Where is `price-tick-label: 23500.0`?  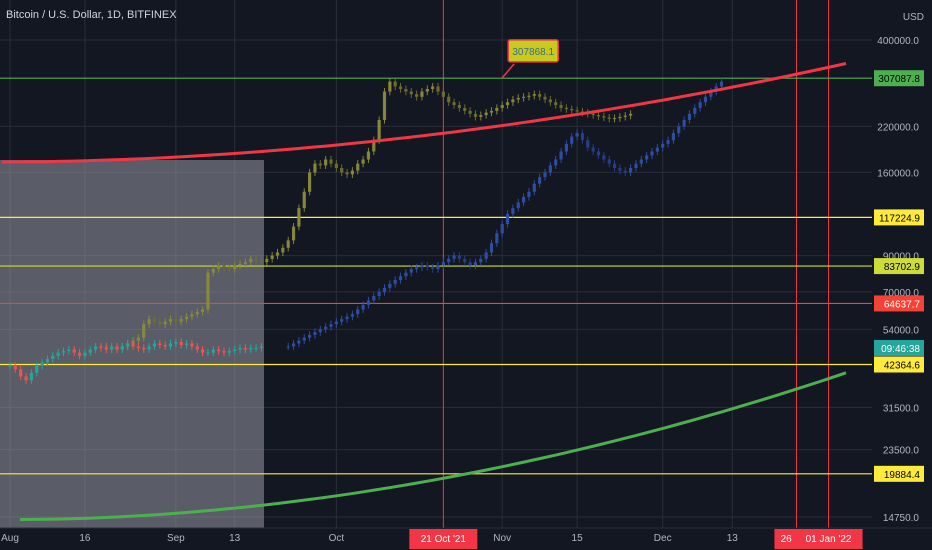
price-tick-label: 23500.0 is located at coordinates (901, 451).